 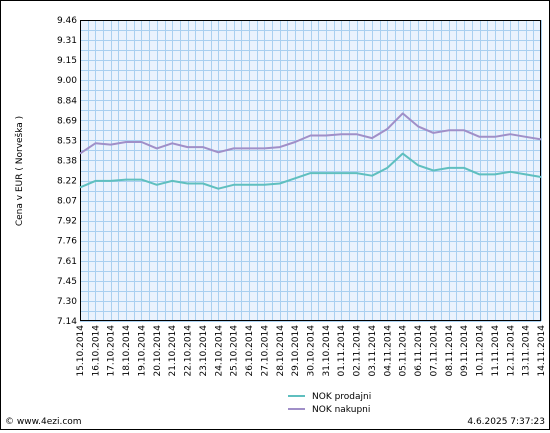 What do you see at coordinates (342, 351) in the screenshot?
I see `x-tick-label: 01.11.2014` at bounding box center [342, 351].